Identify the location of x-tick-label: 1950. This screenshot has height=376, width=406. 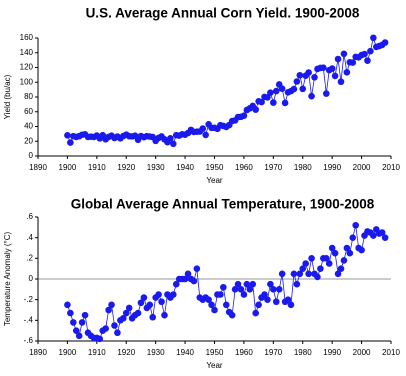
(215, 352).